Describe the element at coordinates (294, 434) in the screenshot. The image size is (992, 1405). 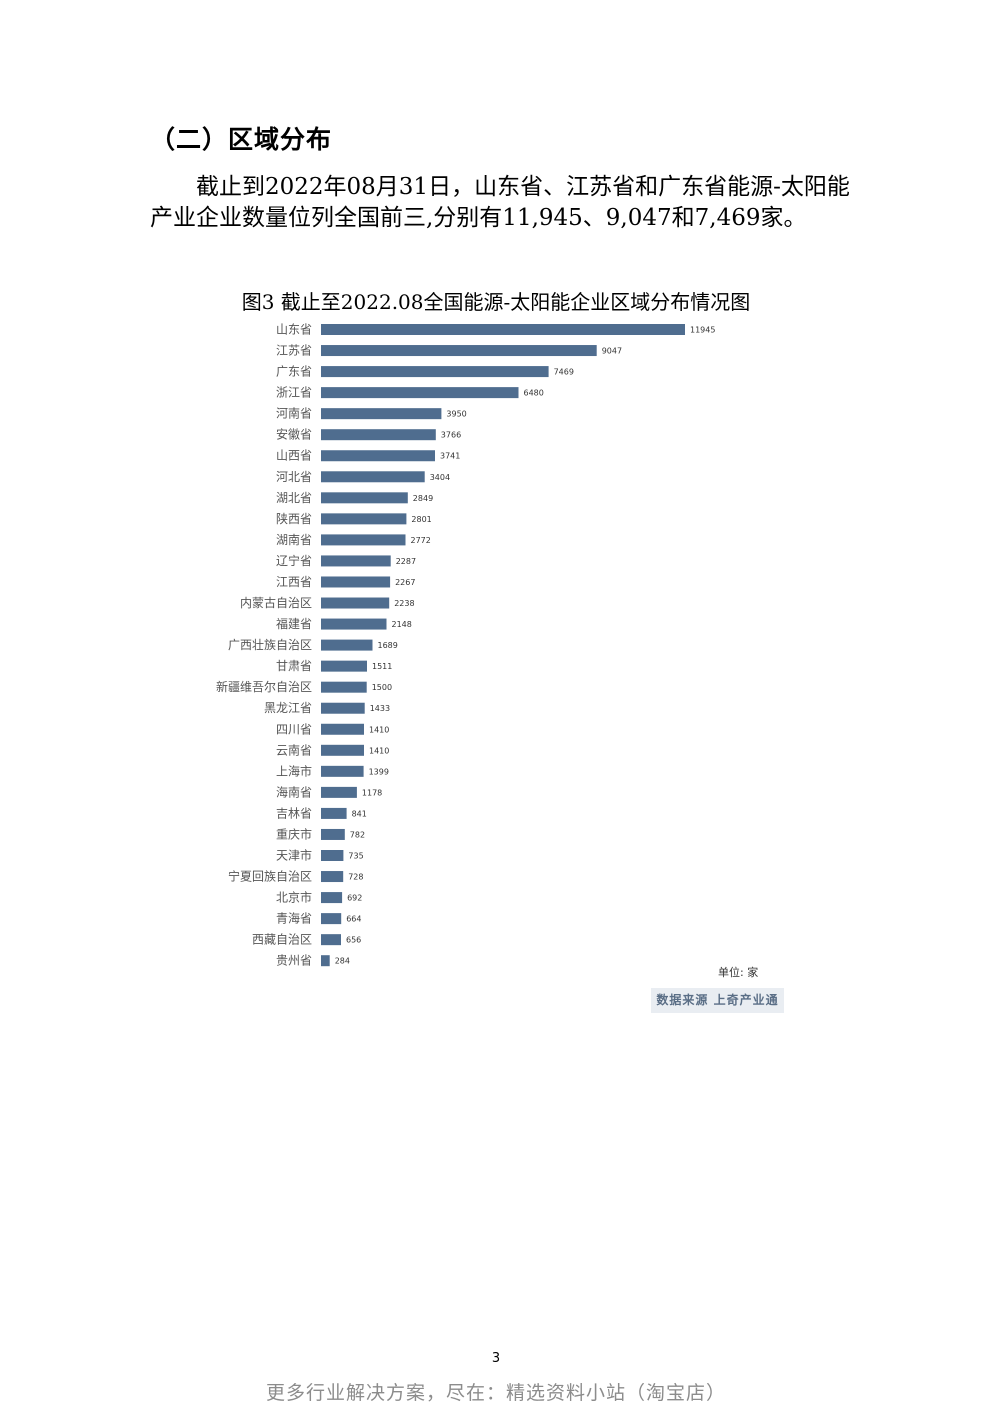
I see `category-label: 安徽省` at that location.